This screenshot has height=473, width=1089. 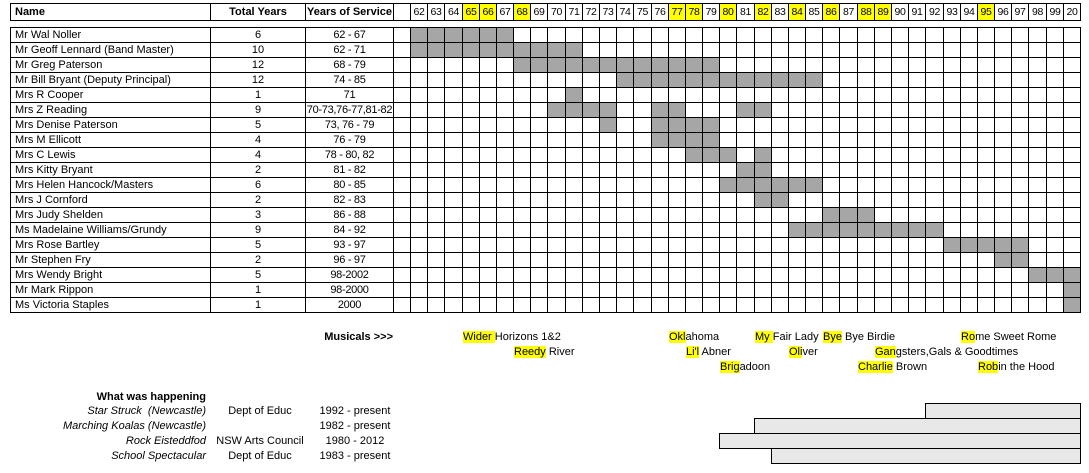 What do you see at coordinates (349, 275) in the screenshot?
I see `years-of-service-cell: 98-2002` at bounding box center [349, 275].